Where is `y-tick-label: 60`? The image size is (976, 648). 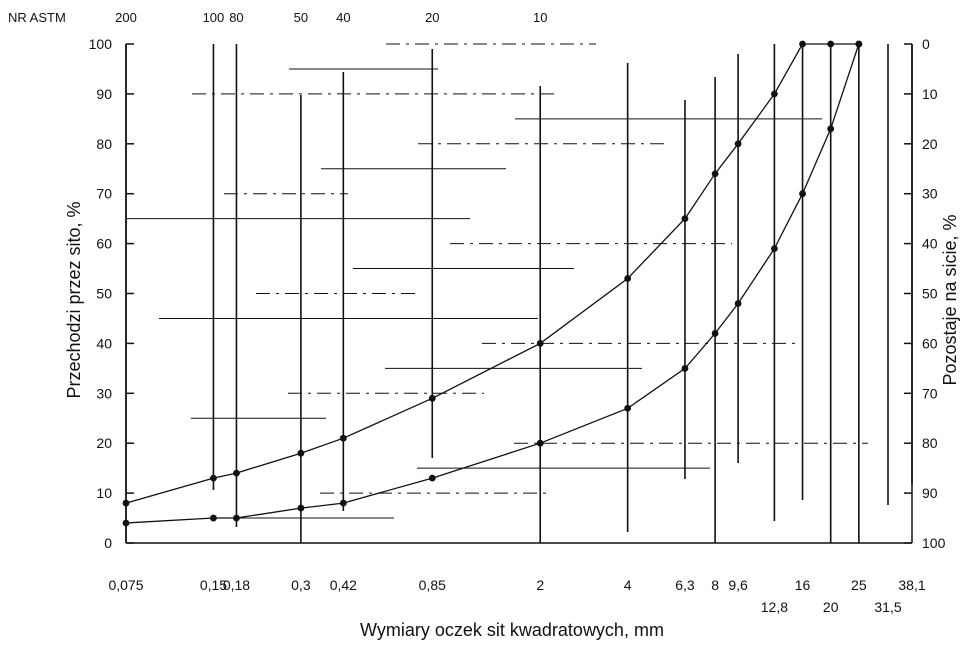
y-tick-label: 60 is located at coordinates (104, 244).